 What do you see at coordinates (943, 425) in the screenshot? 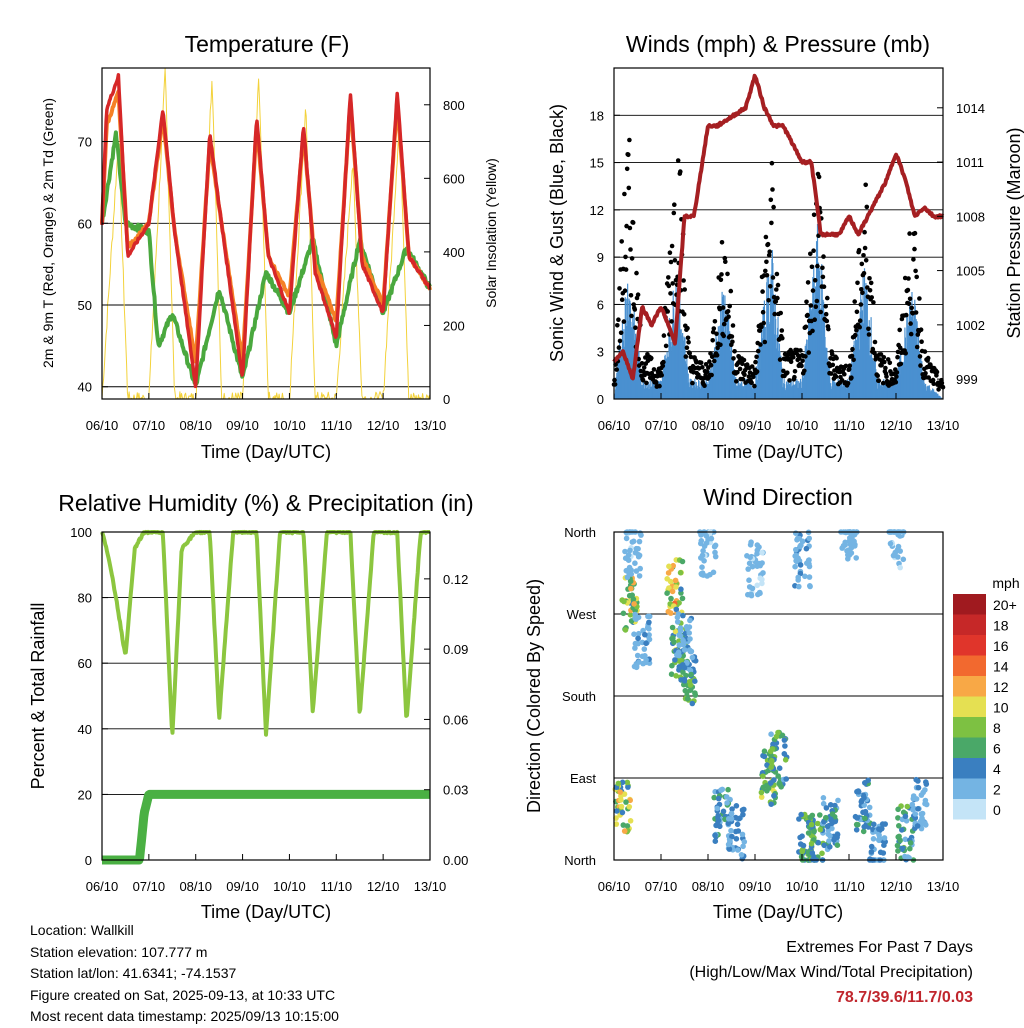
I see `winds-xtick-label: 13/10` at bounding box center [943, 425].